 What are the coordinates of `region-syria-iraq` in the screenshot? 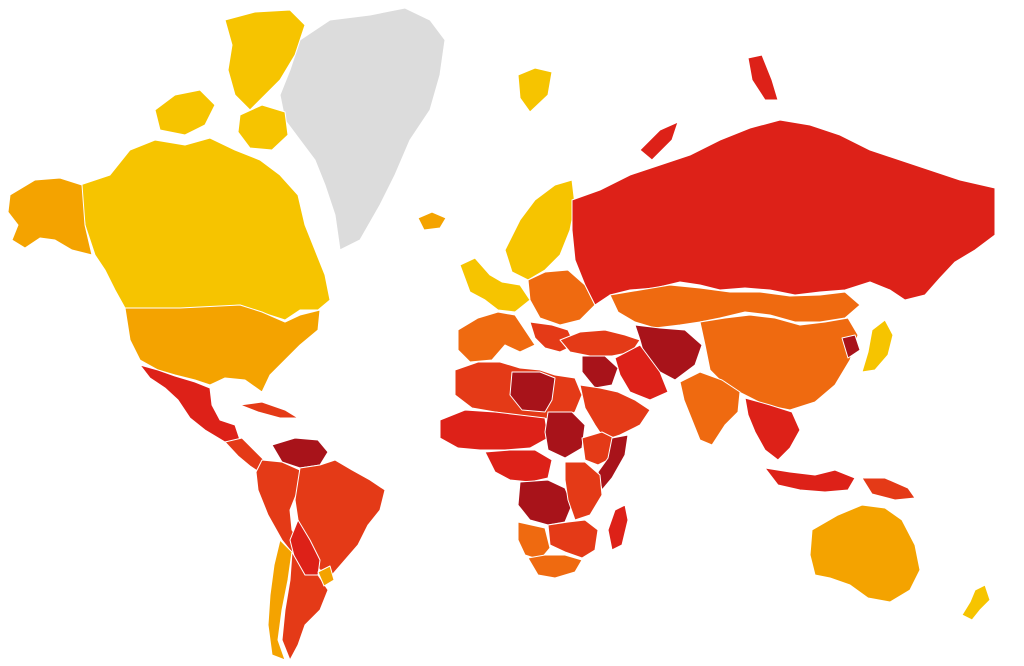 It's located at (600, 372).